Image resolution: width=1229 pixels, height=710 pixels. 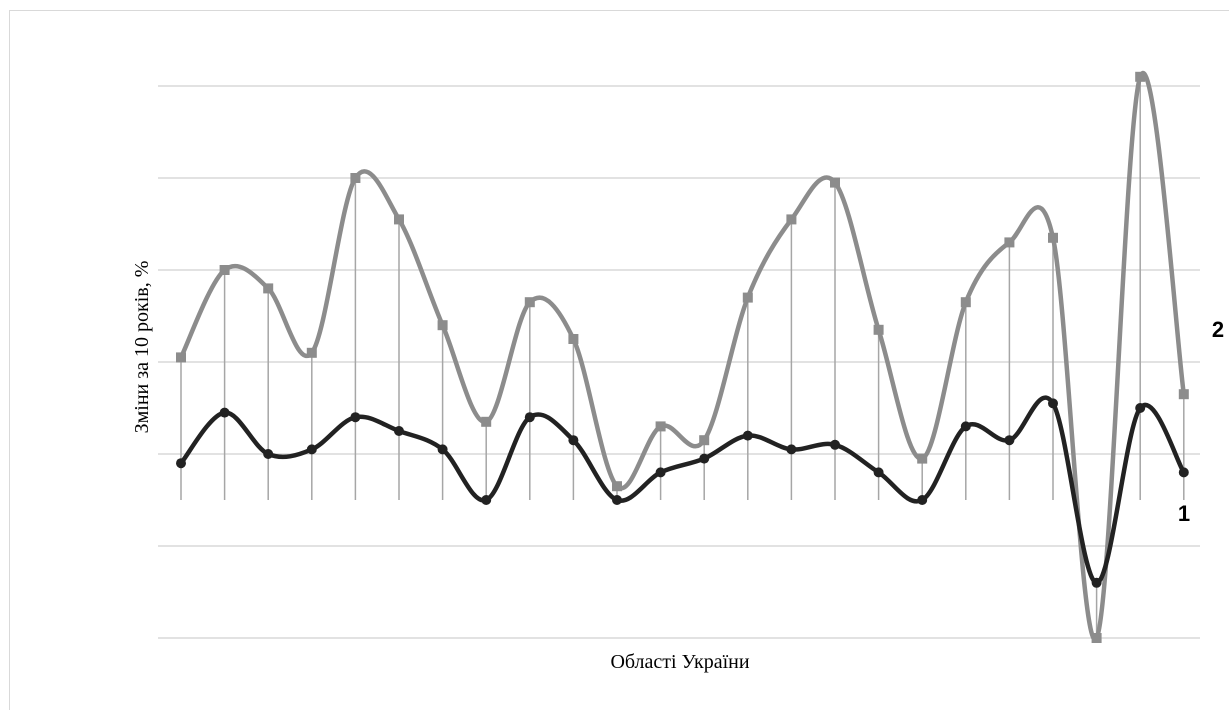 I want to click on series-label-1: 1, so click(x=1184, y=513).